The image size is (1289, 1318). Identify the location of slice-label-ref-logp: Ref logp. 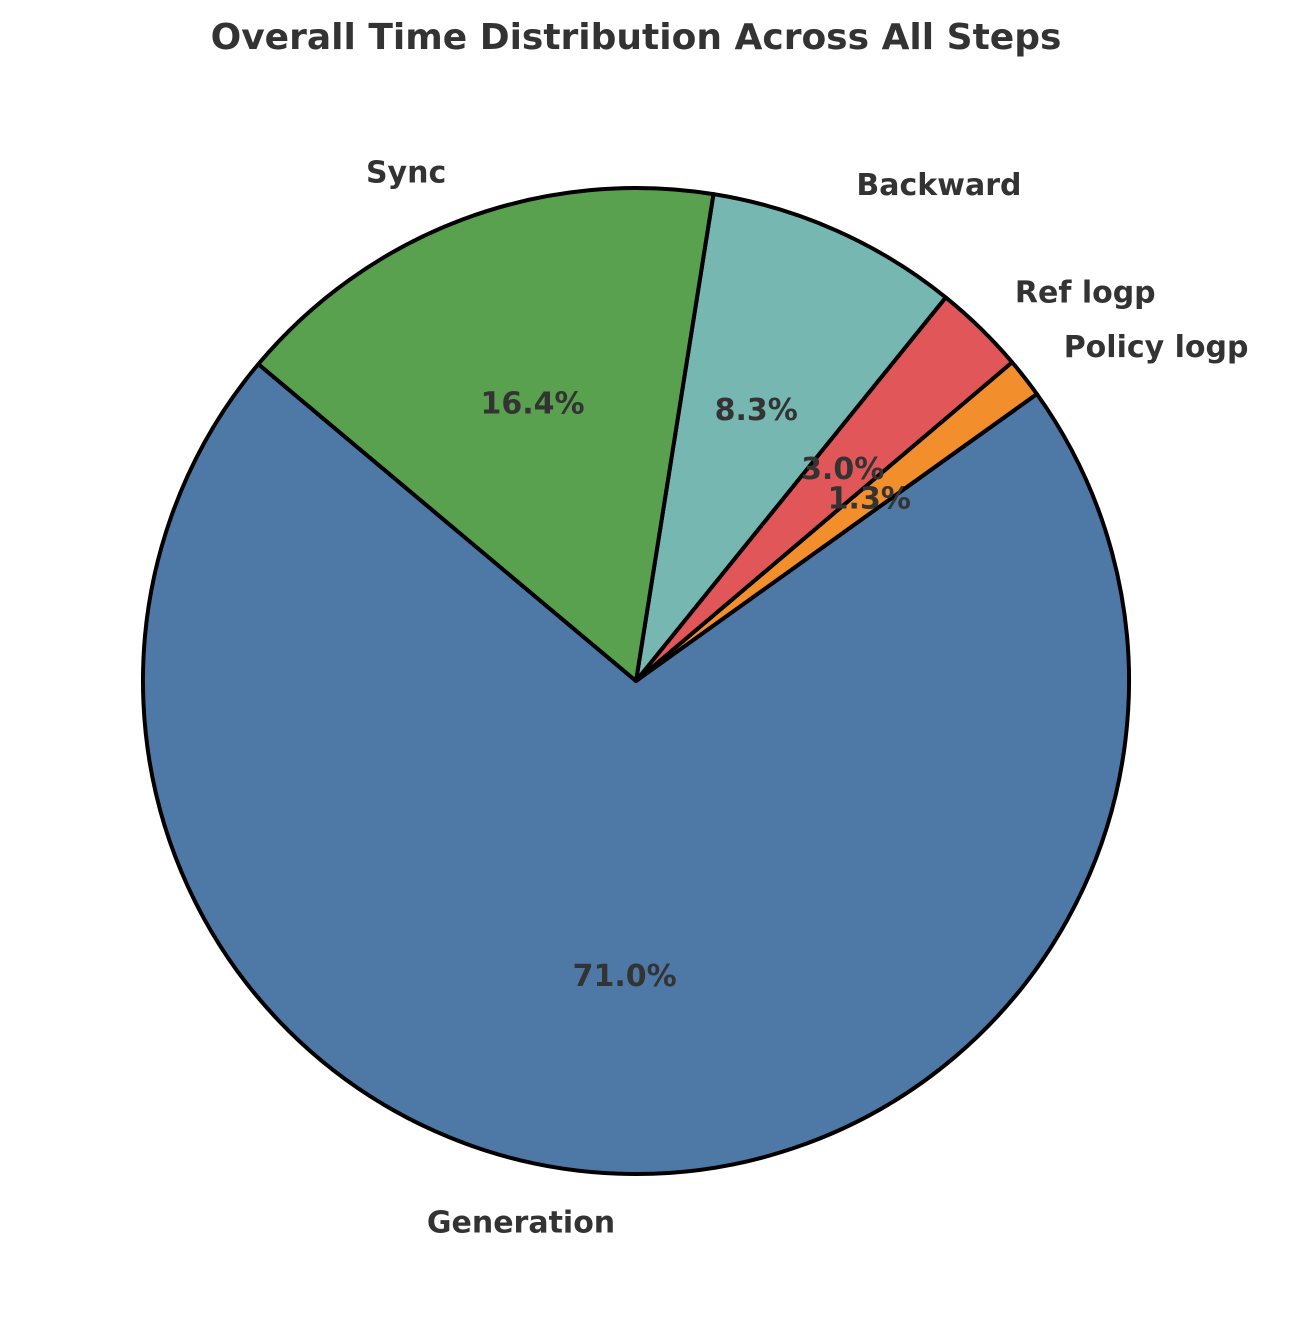
(1085, 293).